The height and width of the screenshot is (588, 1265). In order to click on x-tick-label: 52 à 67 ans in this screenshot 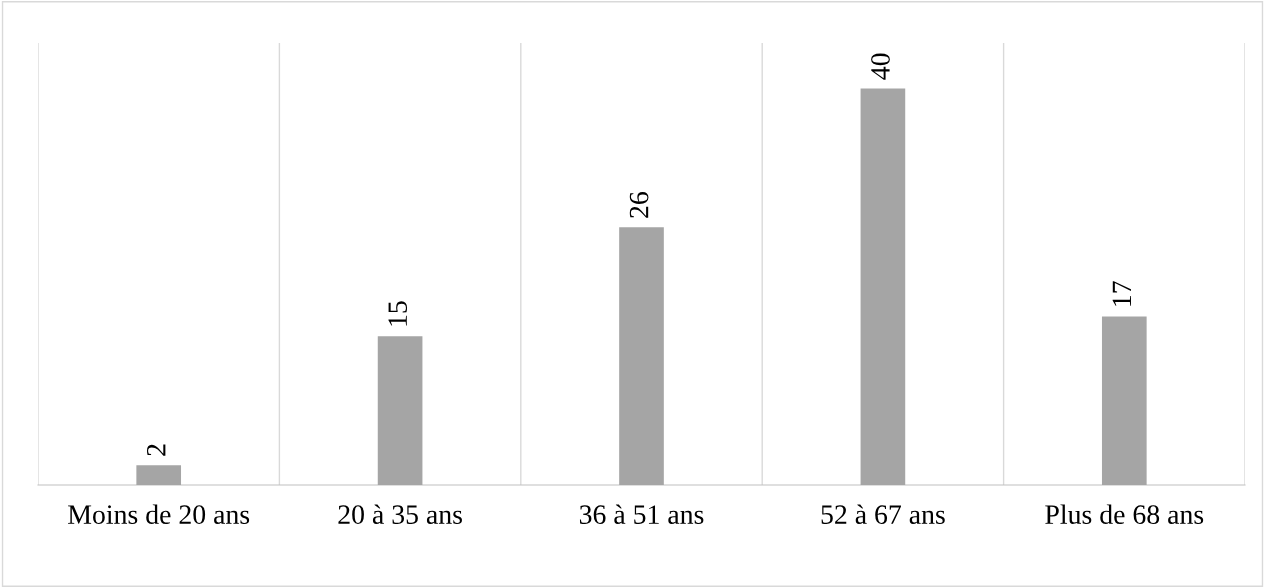, I will do `click(883, 514)`.